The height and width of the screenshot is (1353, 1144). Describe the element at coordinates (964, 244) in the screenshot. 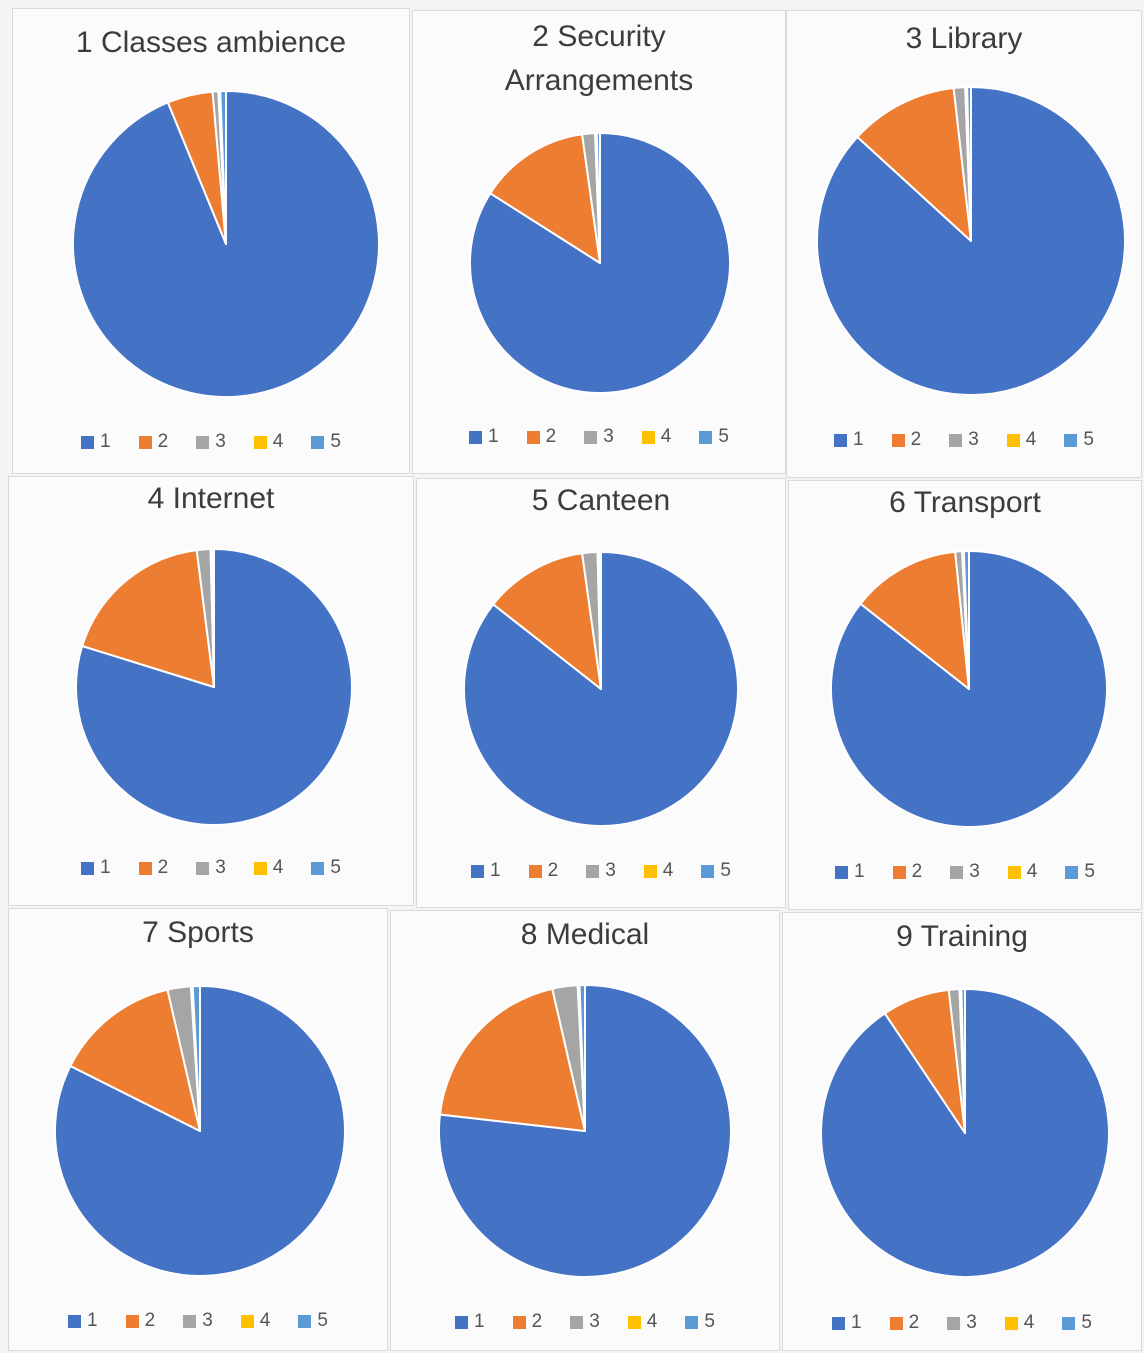

I see `chart-panel-3-library: 3 Library 1 2 3 4 5` at that location.